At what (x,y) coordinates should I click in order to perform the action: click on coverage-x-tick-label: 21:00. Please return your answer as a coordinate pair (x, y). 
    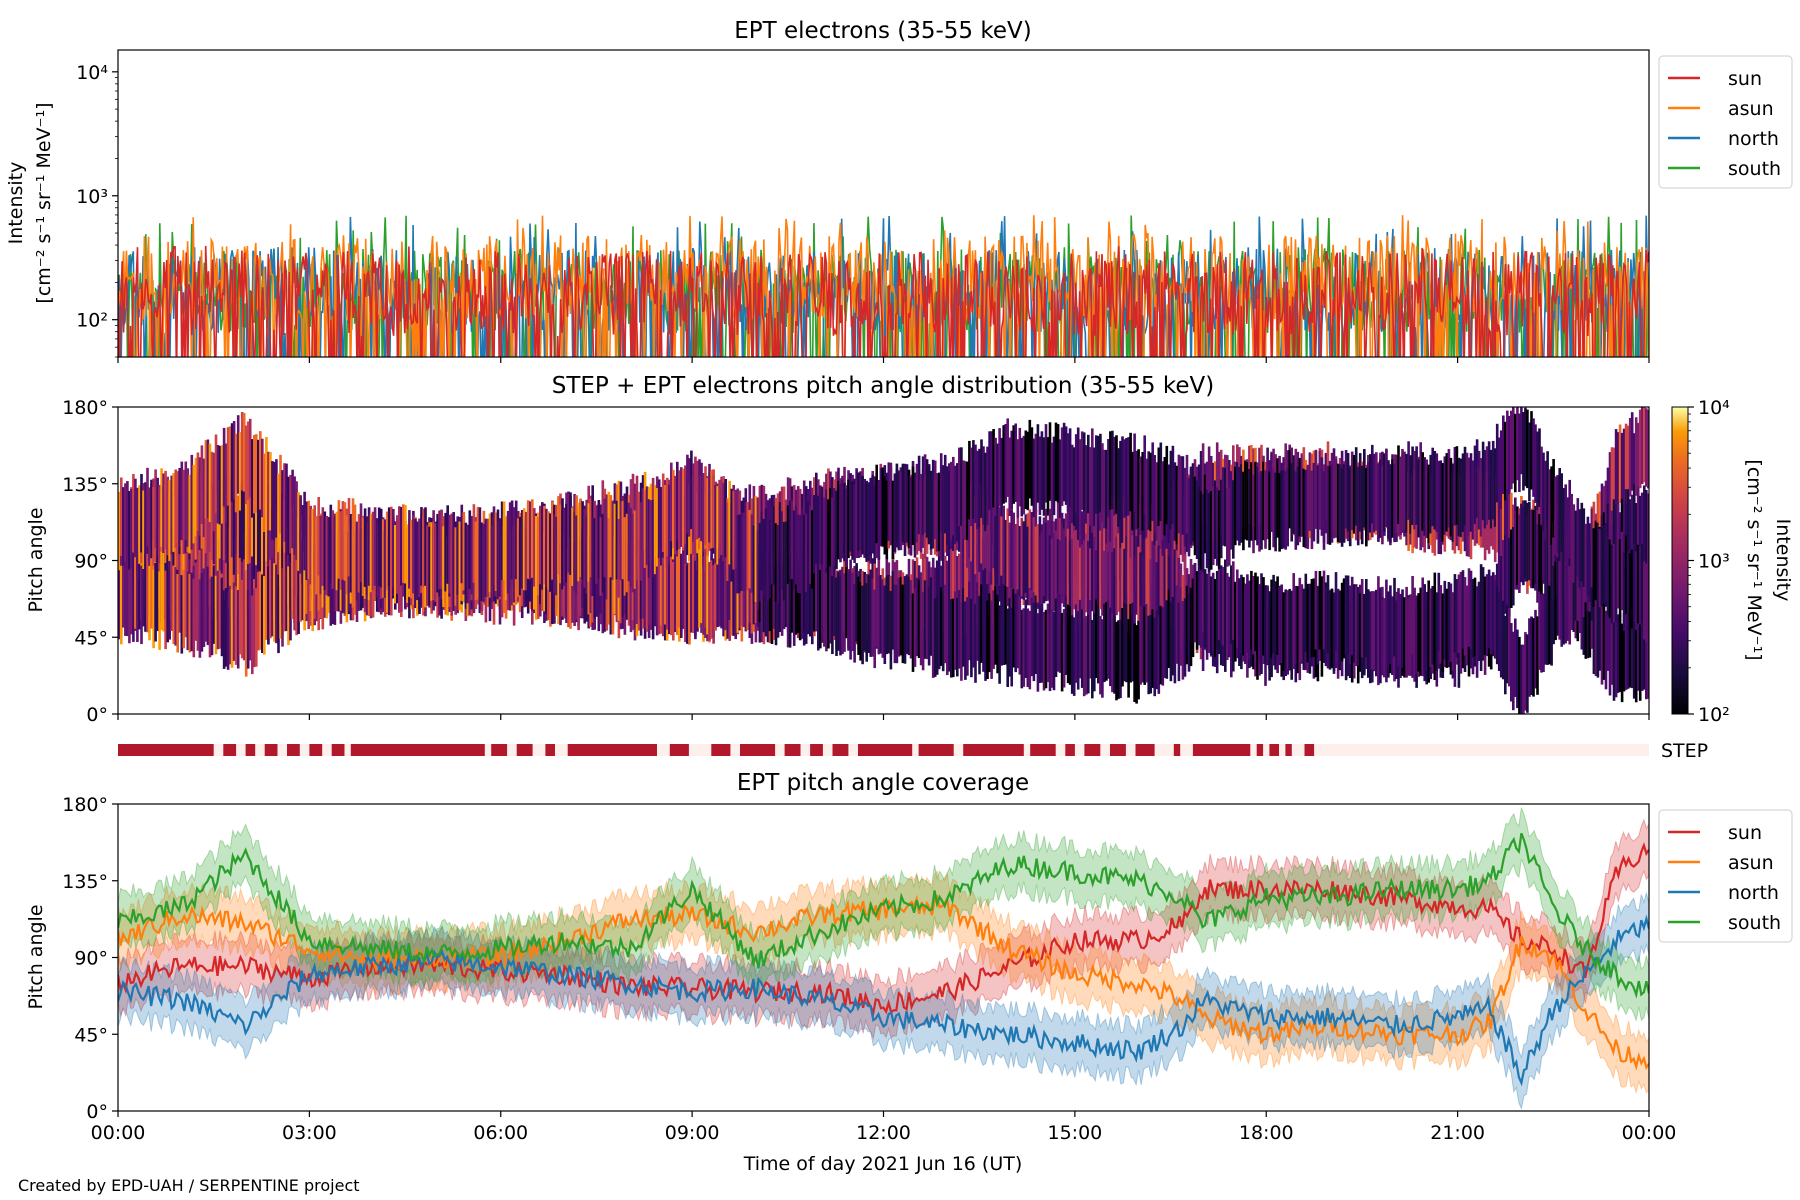
    Looking at the image, I should click on (1457, 1133).